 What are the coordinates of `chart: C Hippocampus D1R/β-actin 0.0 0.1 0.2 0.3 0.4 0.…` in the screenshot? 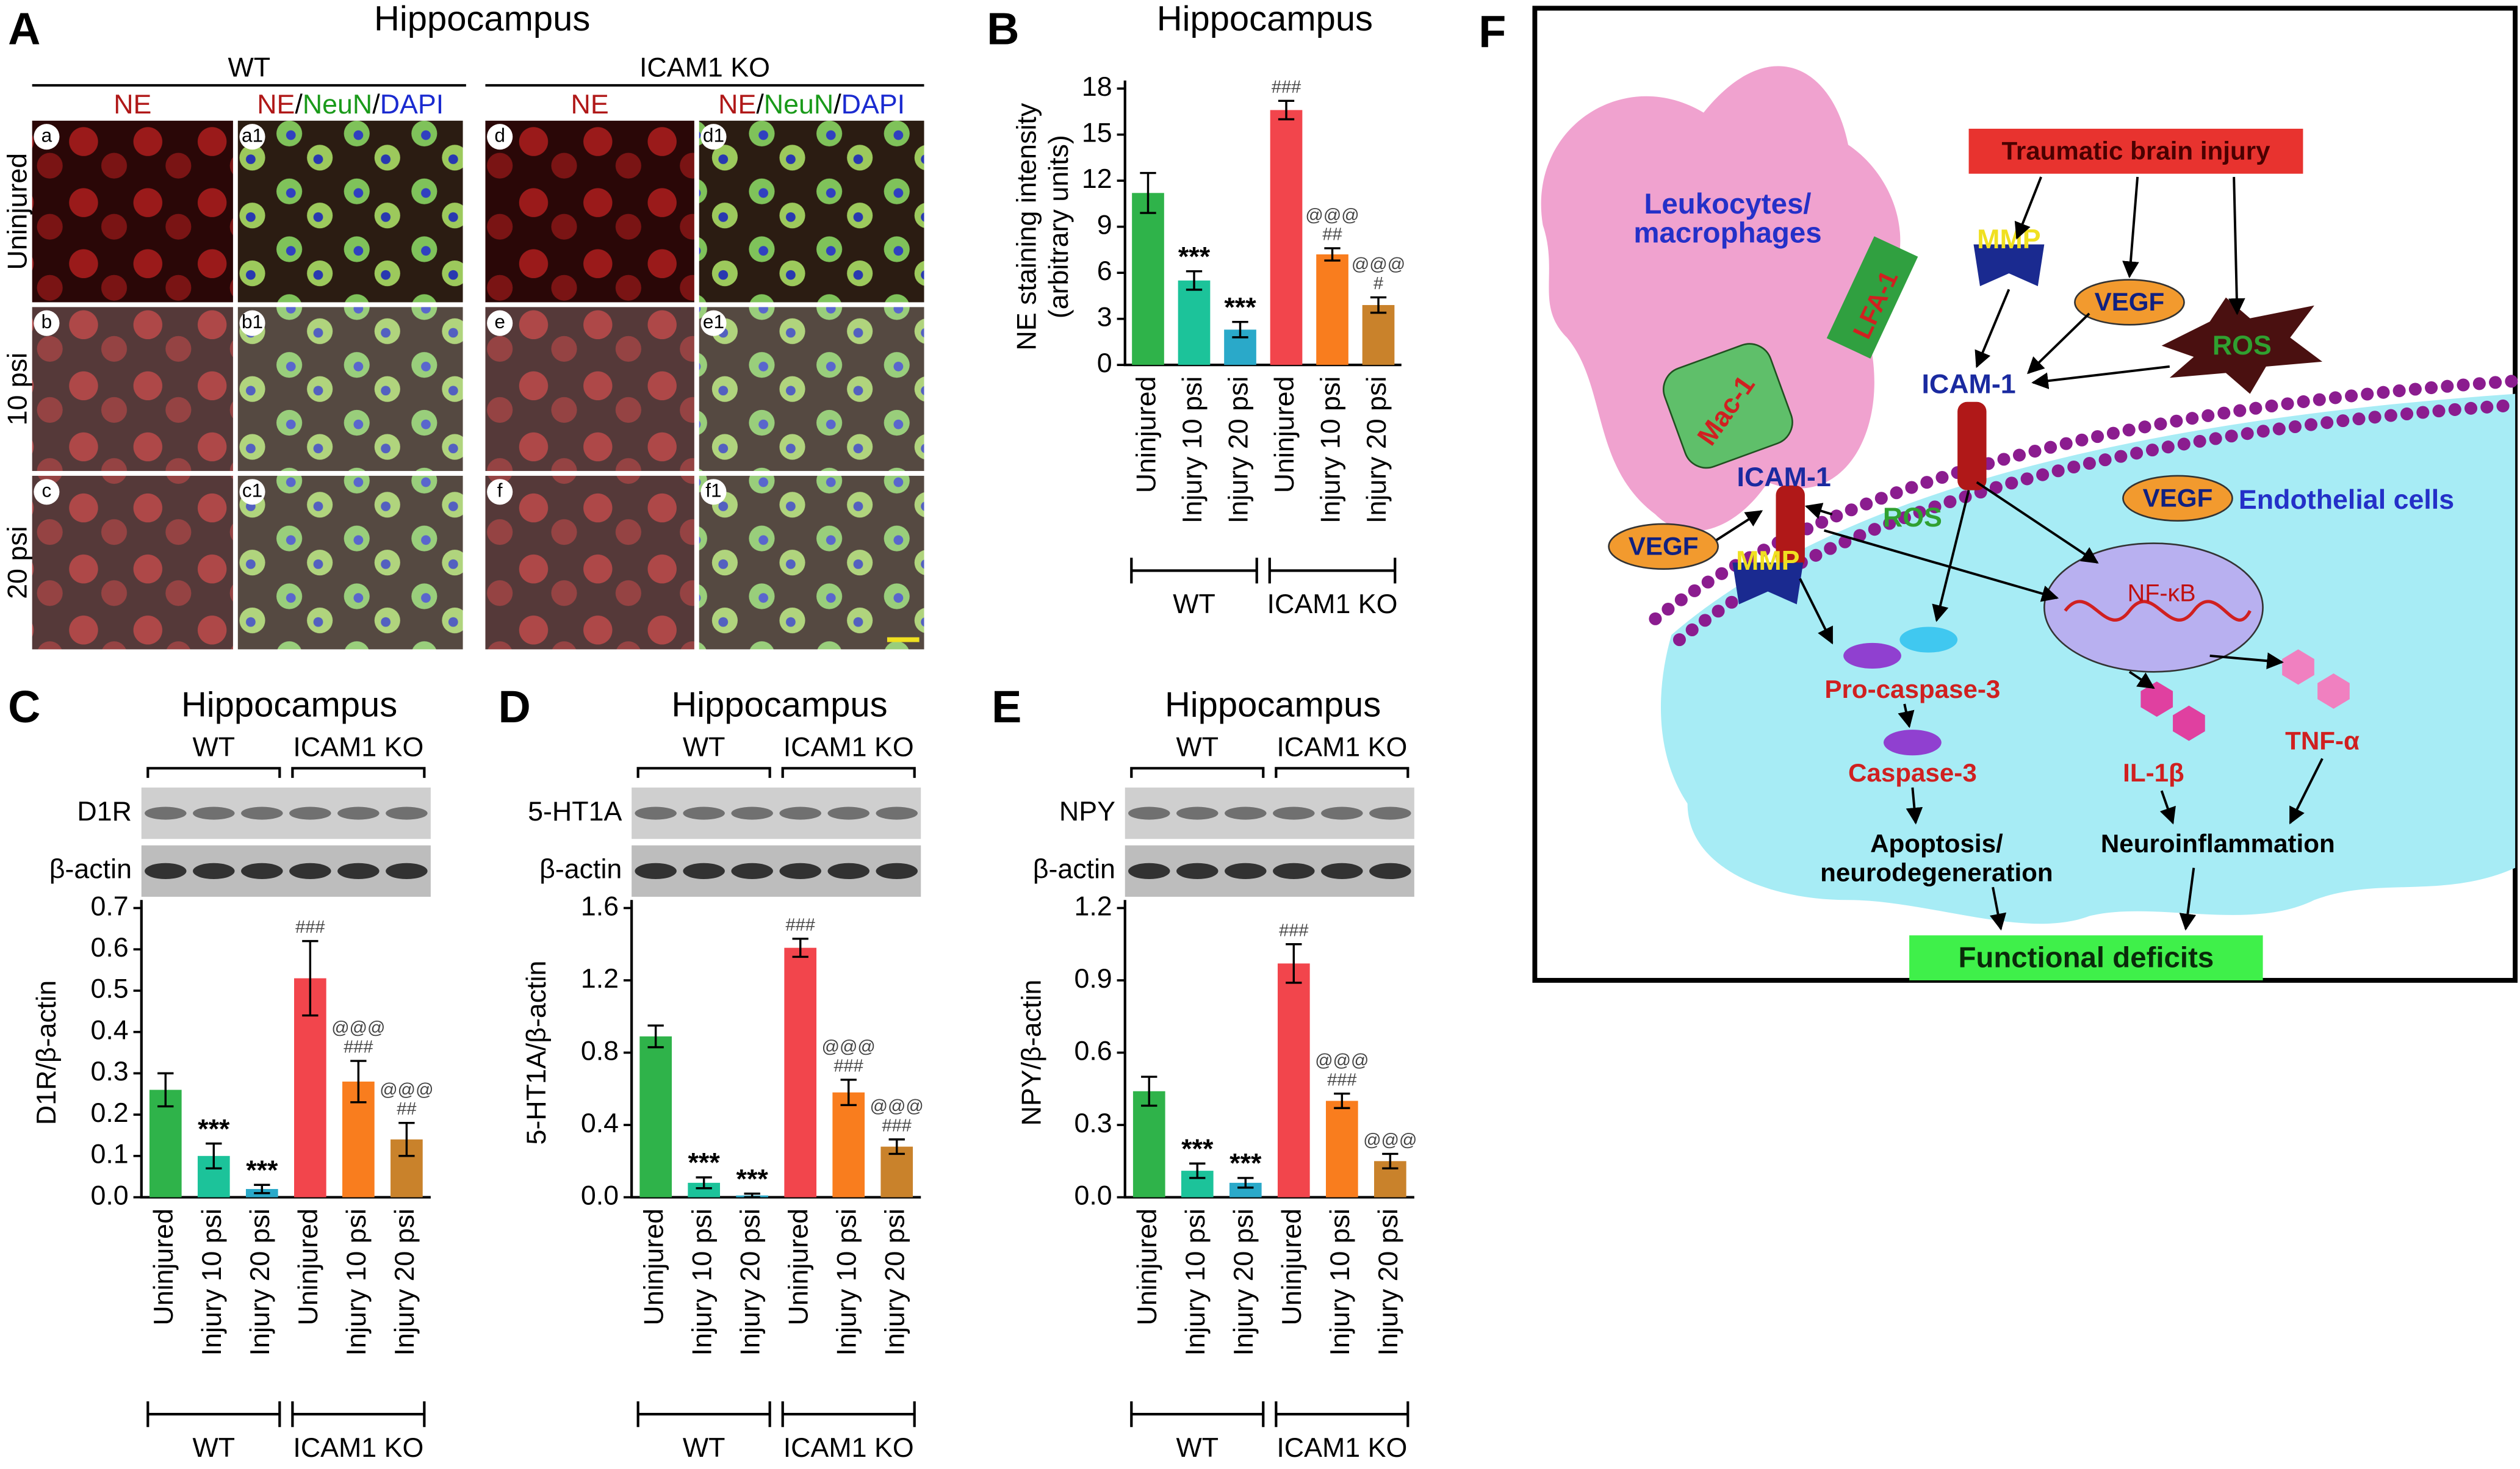 It's located at (221, 1072).